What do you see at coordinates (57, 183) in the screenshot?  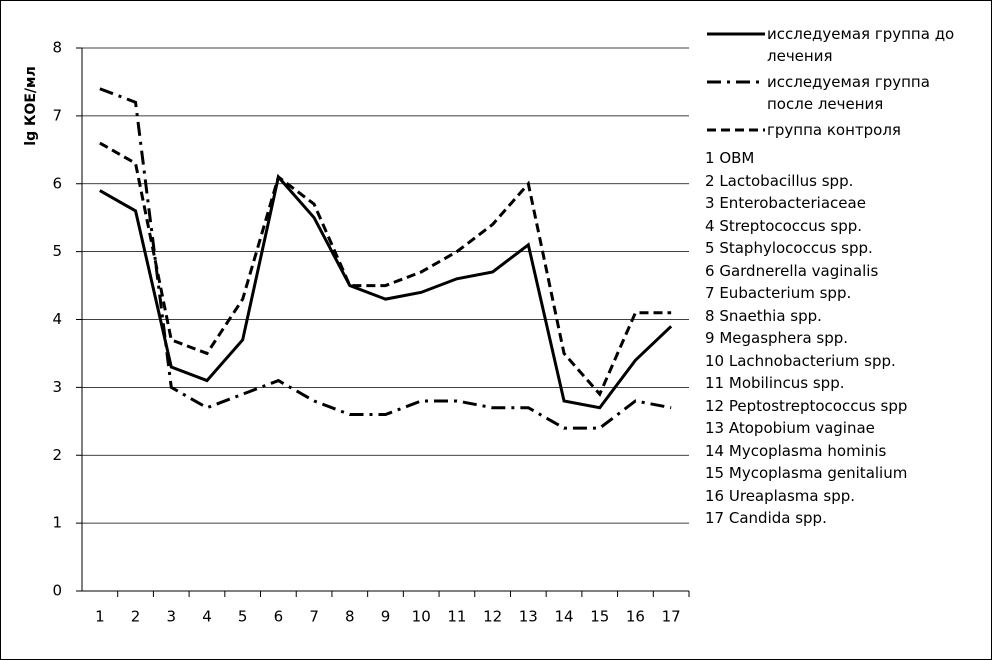 I see `y-tick-label: 6` at bounding box center [57, 183].